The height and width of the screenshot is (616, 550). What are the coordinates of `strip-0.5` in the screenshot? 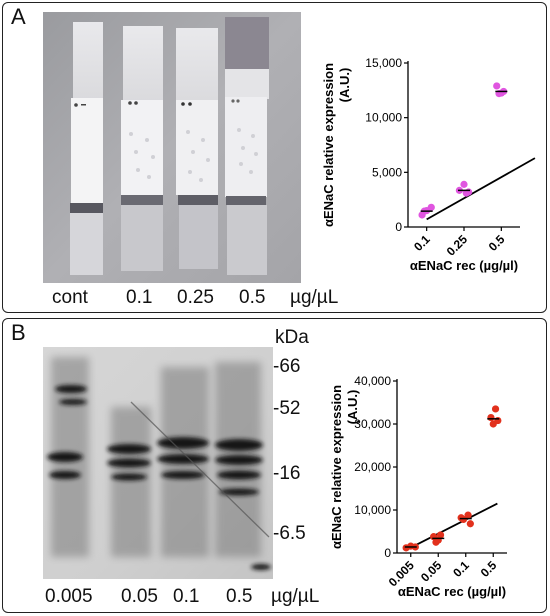 It's located at (247, 146).